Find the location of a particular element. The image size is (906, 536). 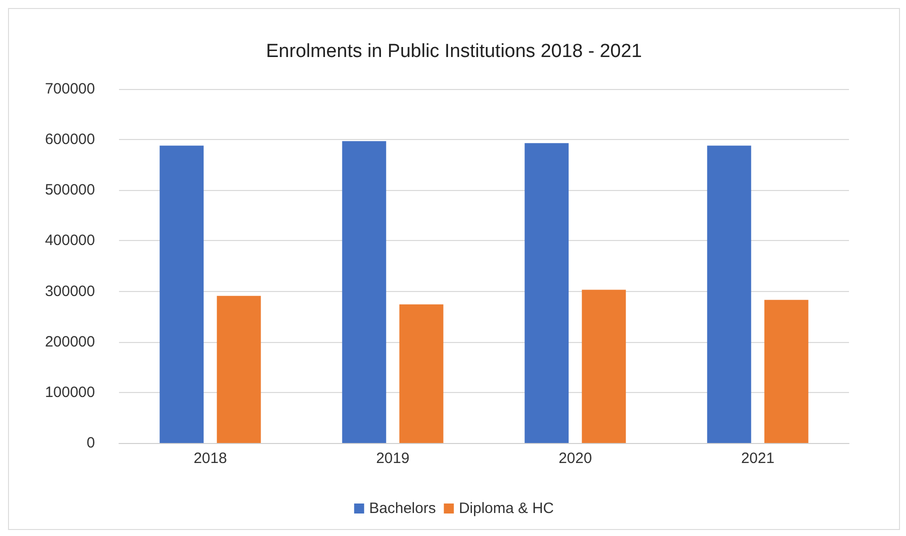

y-tick-label: 200000 is located at coordinates (69, 341).